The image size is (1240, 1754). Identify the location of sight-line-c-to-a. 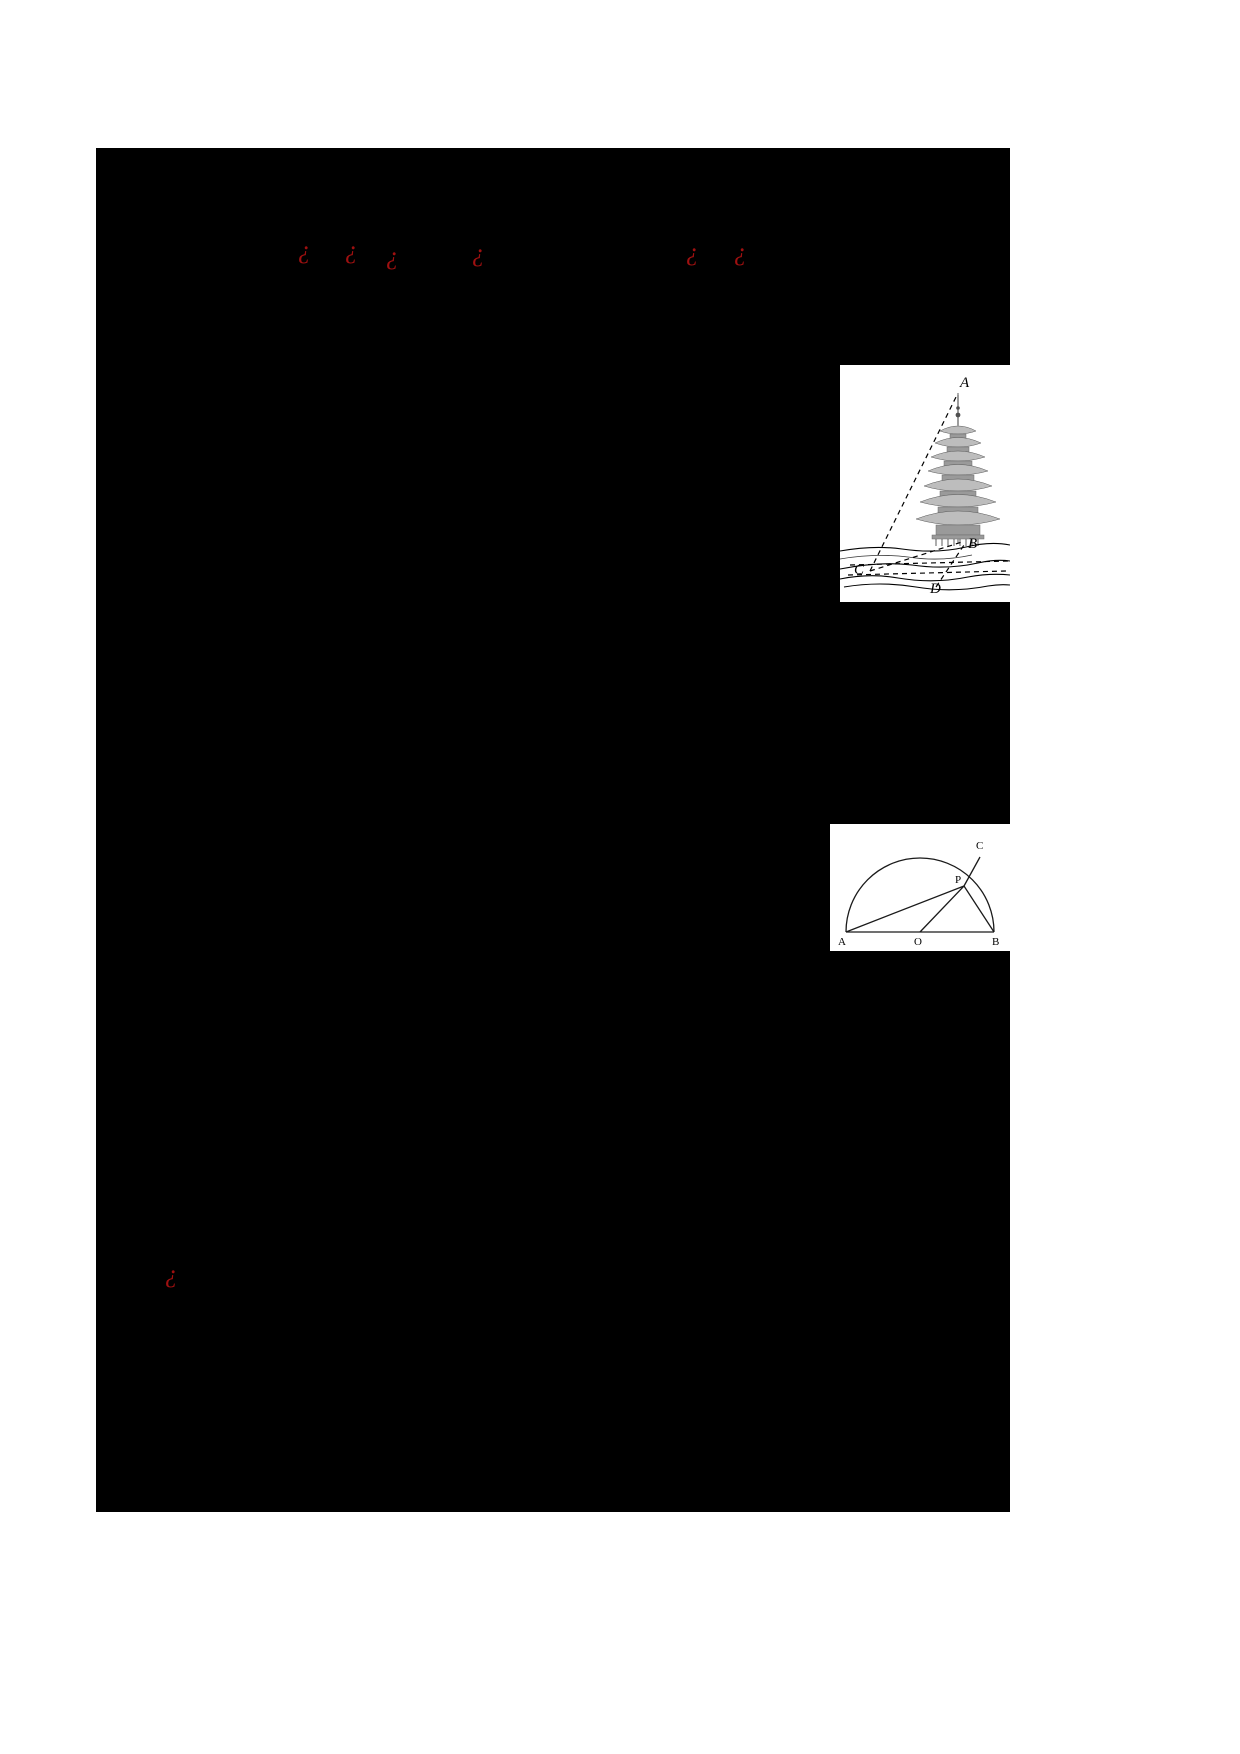
(913, 483).